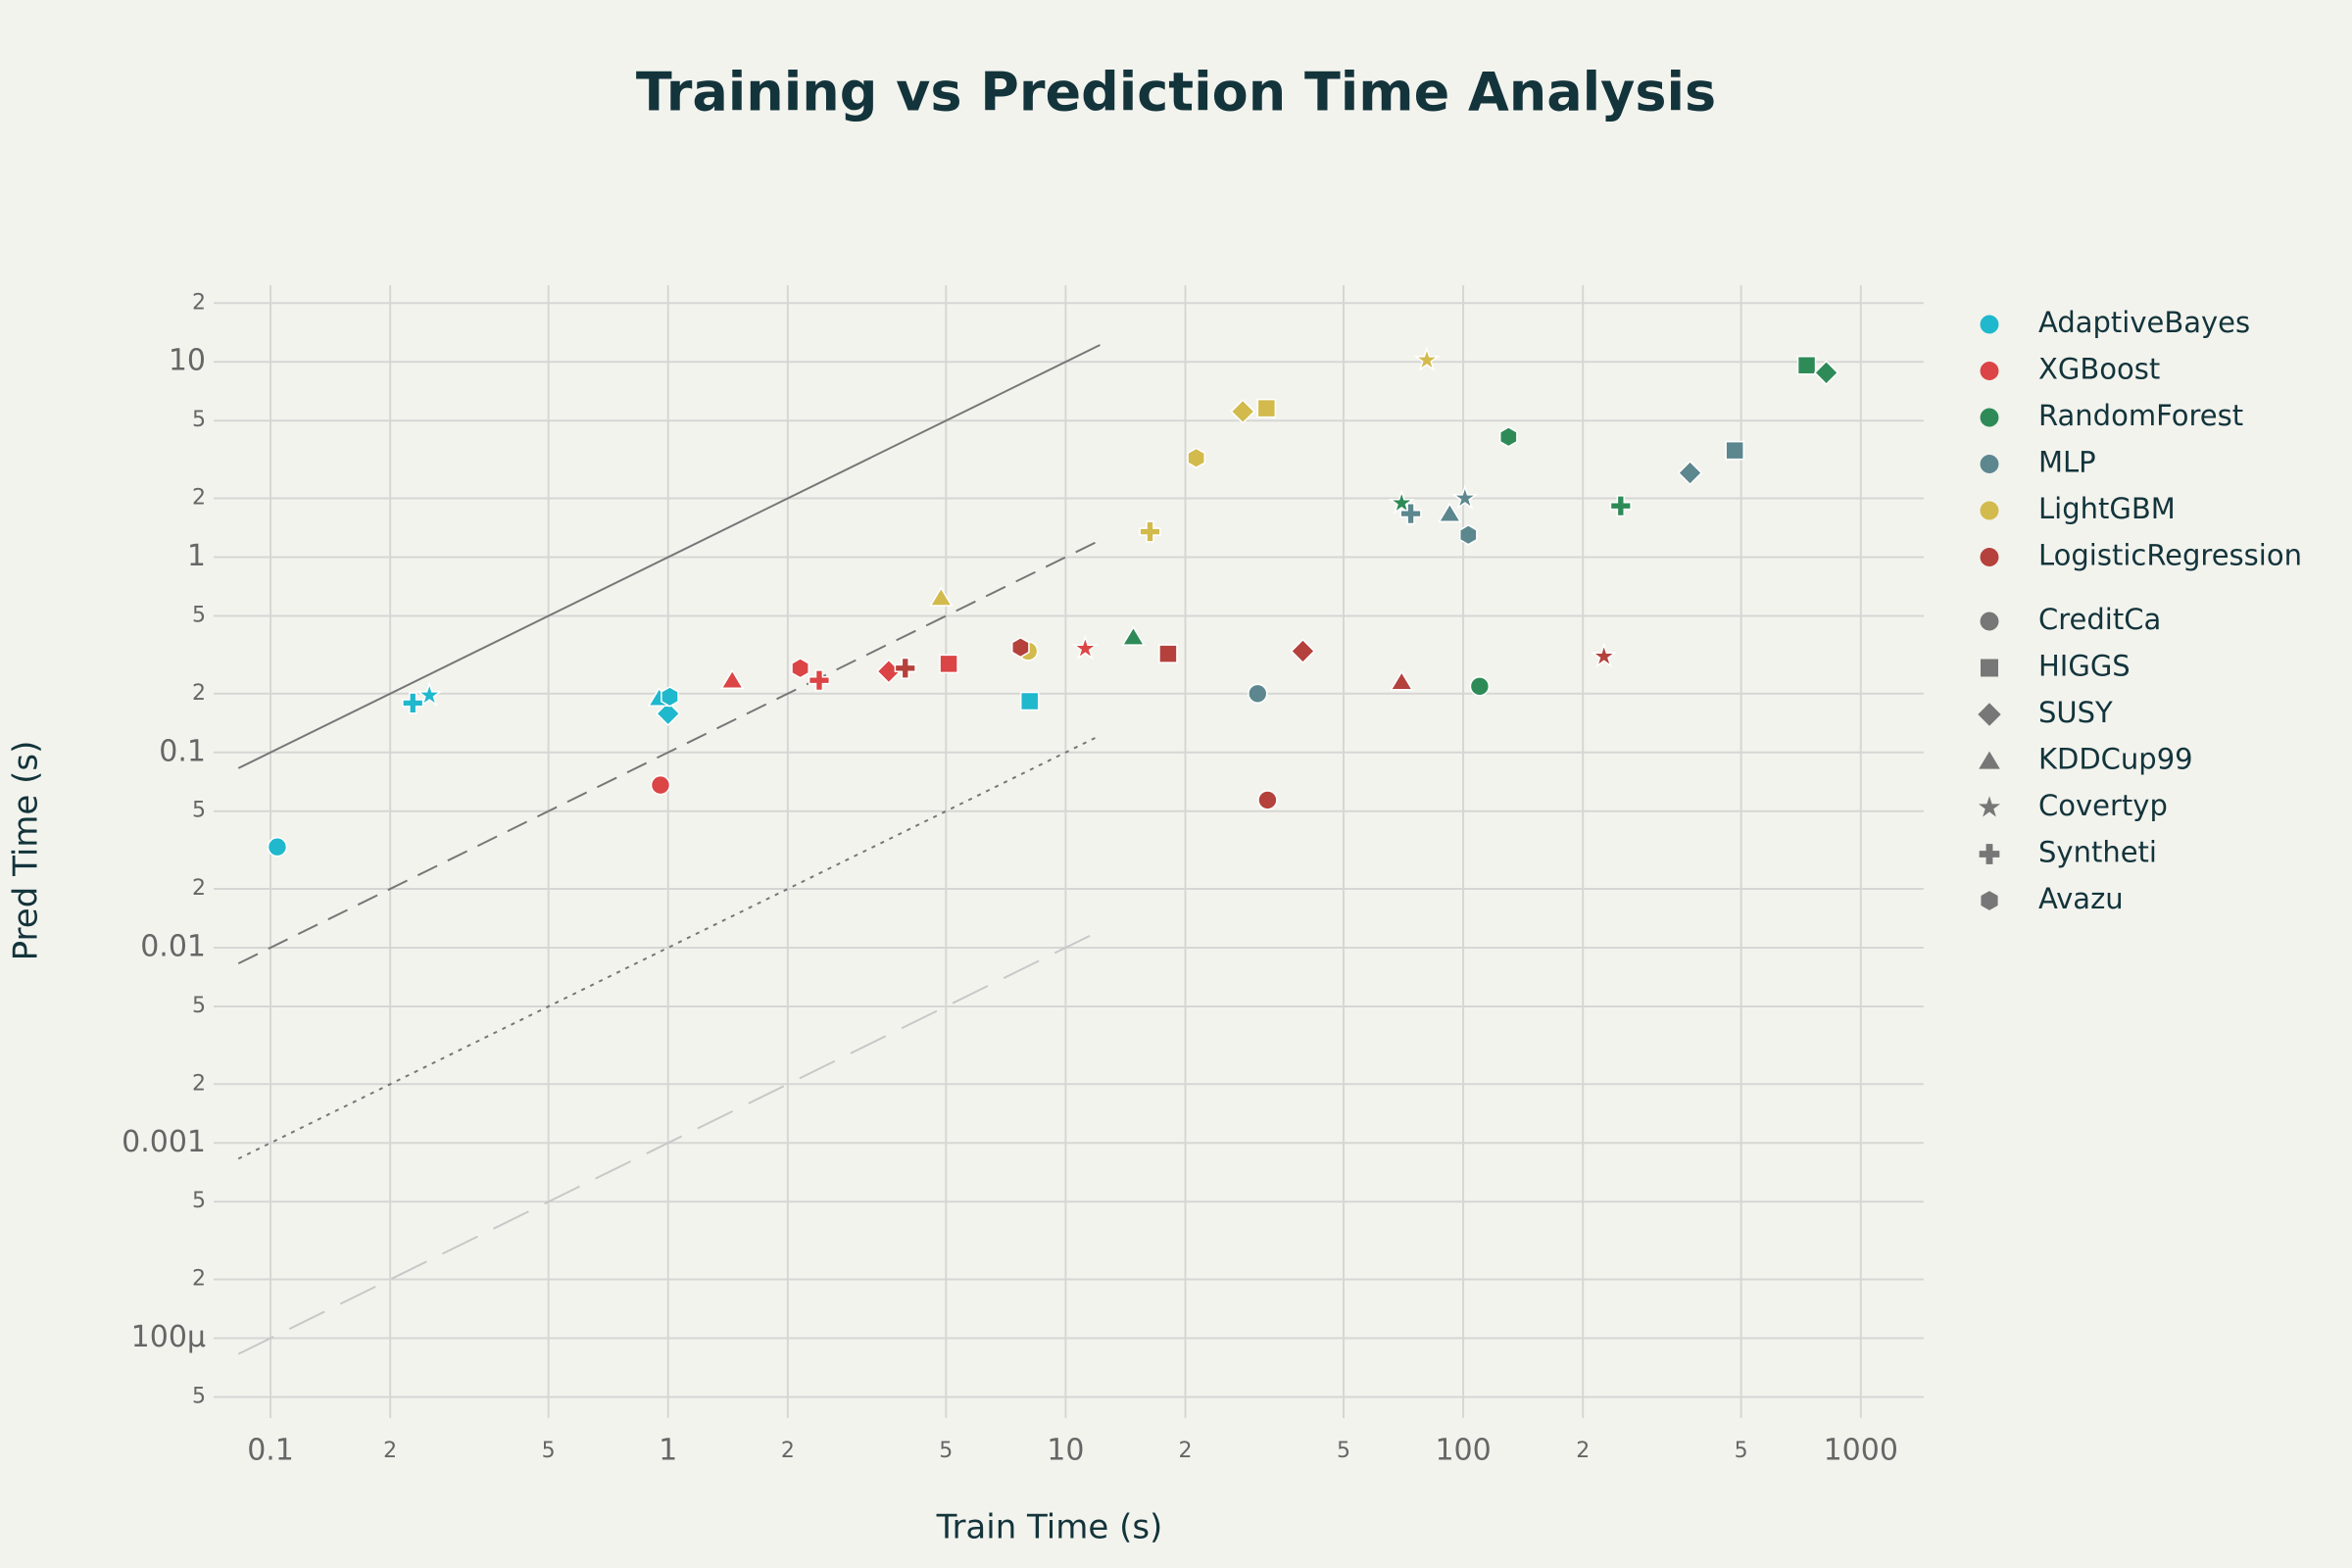 This screenshot has height=1568, width=2352. What do you see at coordinates (2170, 555) in the screenshot?
I see `legend-label: LogisticRegression` at bounding box center [2170, 555].